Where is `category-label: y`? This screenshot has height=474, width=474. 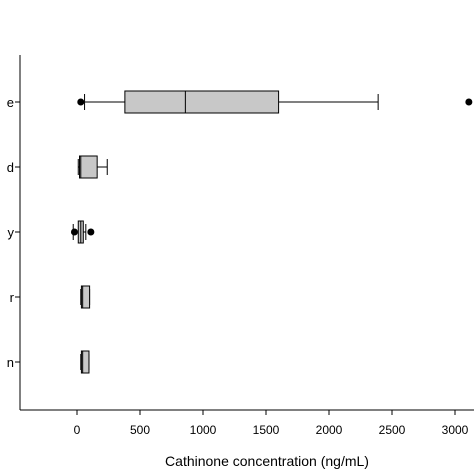
category-label: y is located at coordinates (11, 232).